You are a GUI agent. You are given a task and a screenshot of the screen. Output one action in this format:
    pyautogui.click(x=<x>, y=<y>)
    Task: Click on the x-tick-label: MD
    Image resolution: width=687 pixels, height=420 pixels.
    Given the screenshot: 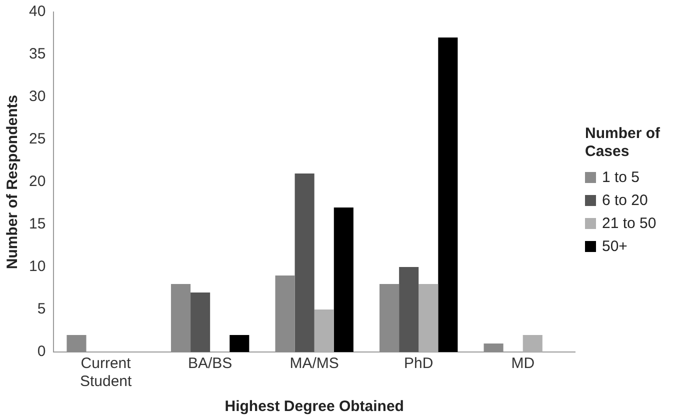 What is the action you would take?
    pyautogui.click(x=523, y=363)
    